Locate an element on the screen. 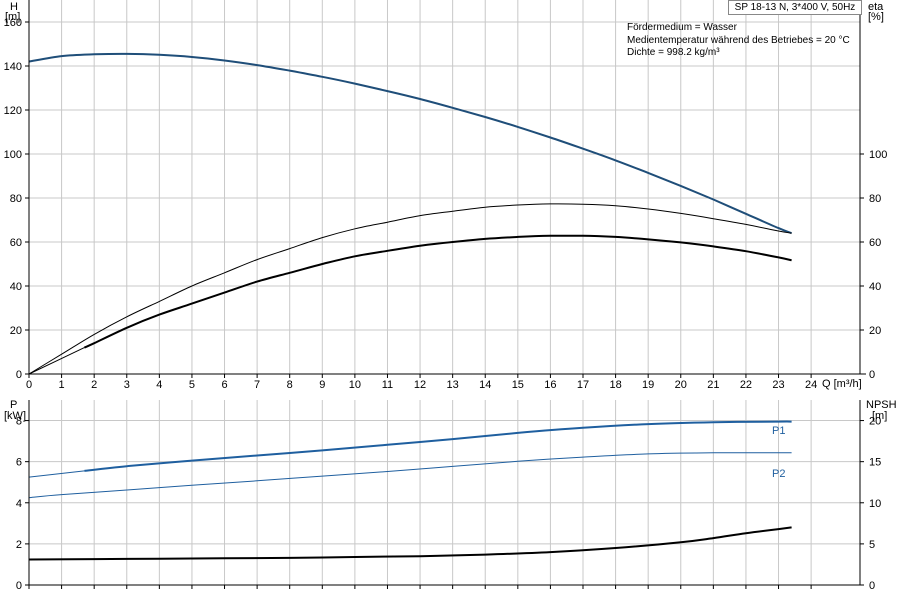 This screenshot has width=900, height=605. bottom-right-axis-title: NPSH is located at coordinates (881, 405).